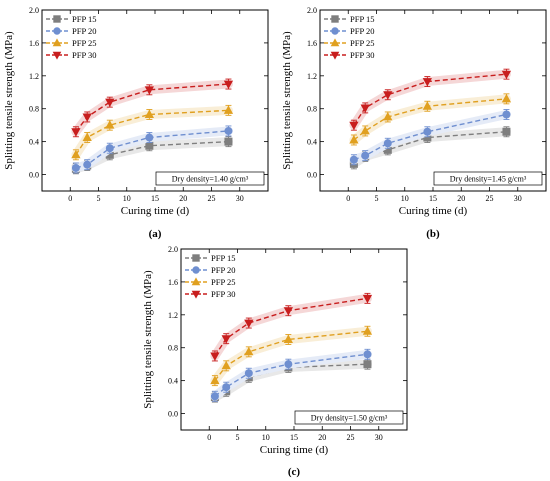 This screenshot has width=550, height=481. I want to click on y-tick-label: 2.0, so click(173, 249).